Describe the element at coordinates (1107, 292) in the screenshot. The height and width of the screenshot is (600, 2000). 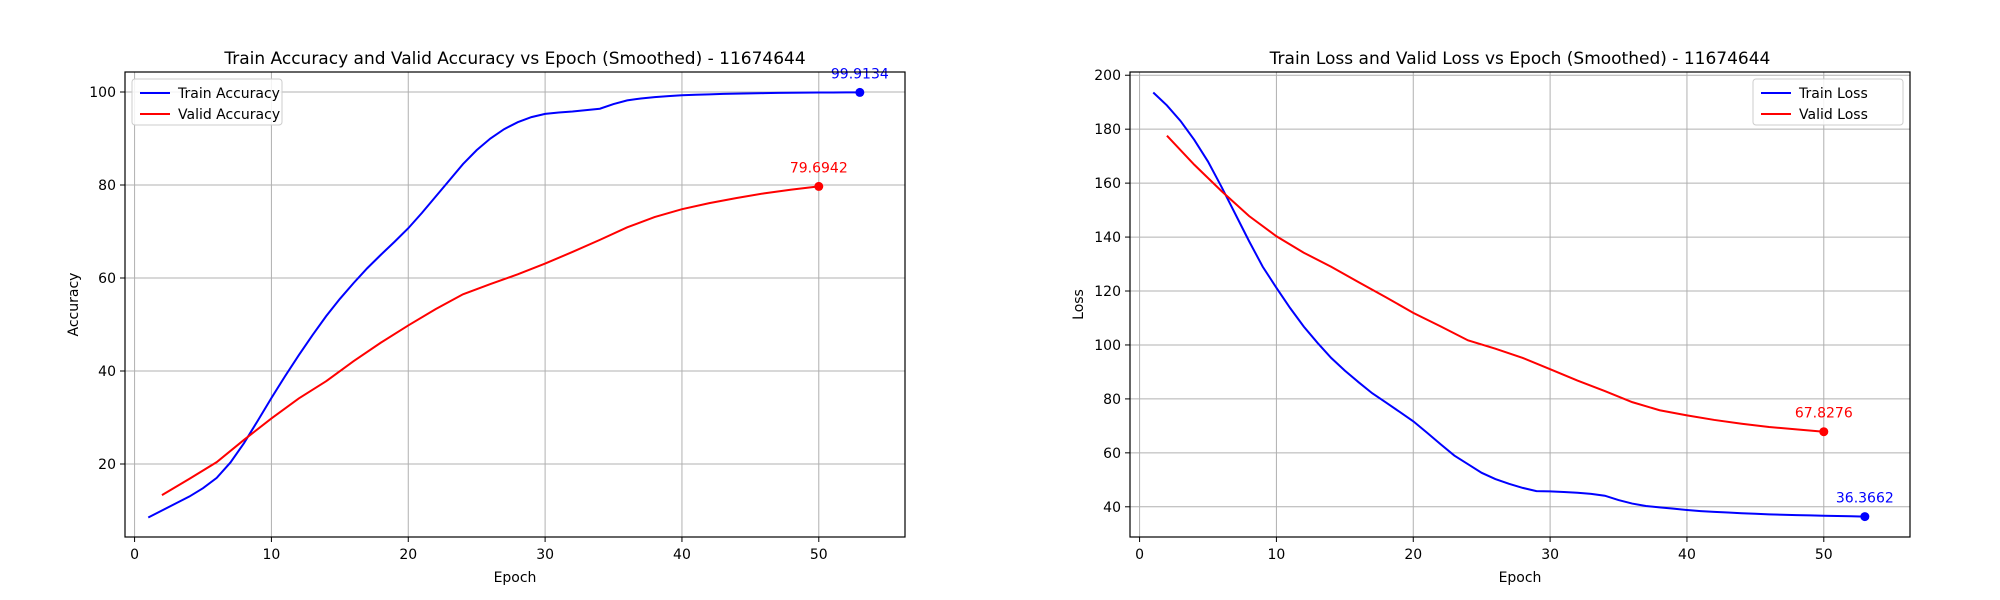
I see `y-tick-label: 120` at that location.